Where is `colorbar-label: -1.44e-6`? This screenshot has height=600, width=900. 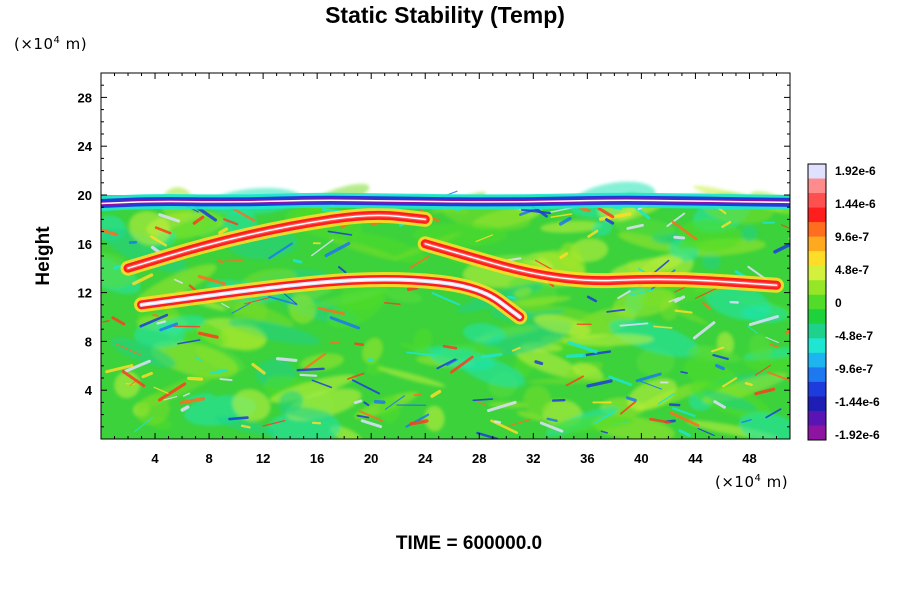 colorbar-label: -1.44e-6 is located at coordinates (857, 402).